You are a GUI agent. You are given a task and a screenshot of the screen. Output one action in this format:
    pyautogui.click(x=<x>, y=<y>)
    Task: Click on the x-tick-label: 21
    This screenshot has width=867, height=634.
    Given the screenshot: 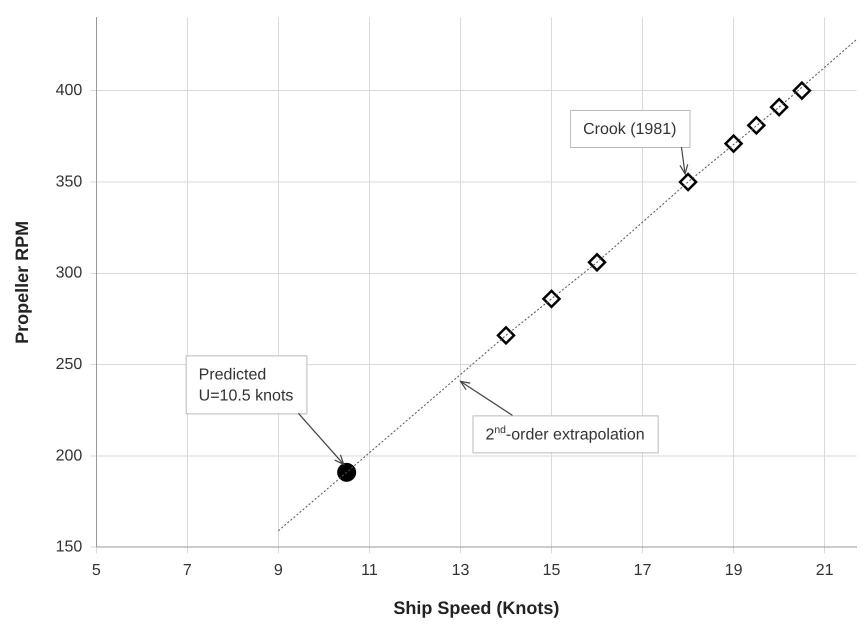 What is the action you would take?
    pyautogui.click(x=825, y=571)
    